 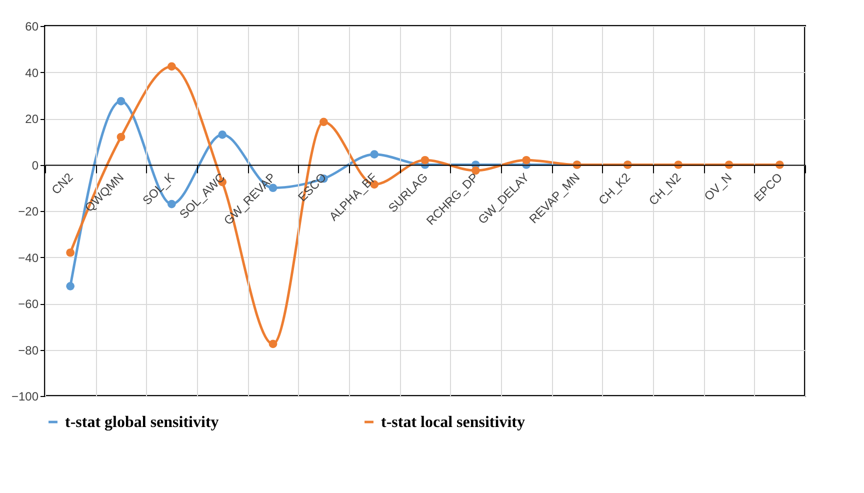 What do you see at coordinates (28, 350) in the screenshot?
I see `y-tick-label: −80` at bounding box center [28, 350].